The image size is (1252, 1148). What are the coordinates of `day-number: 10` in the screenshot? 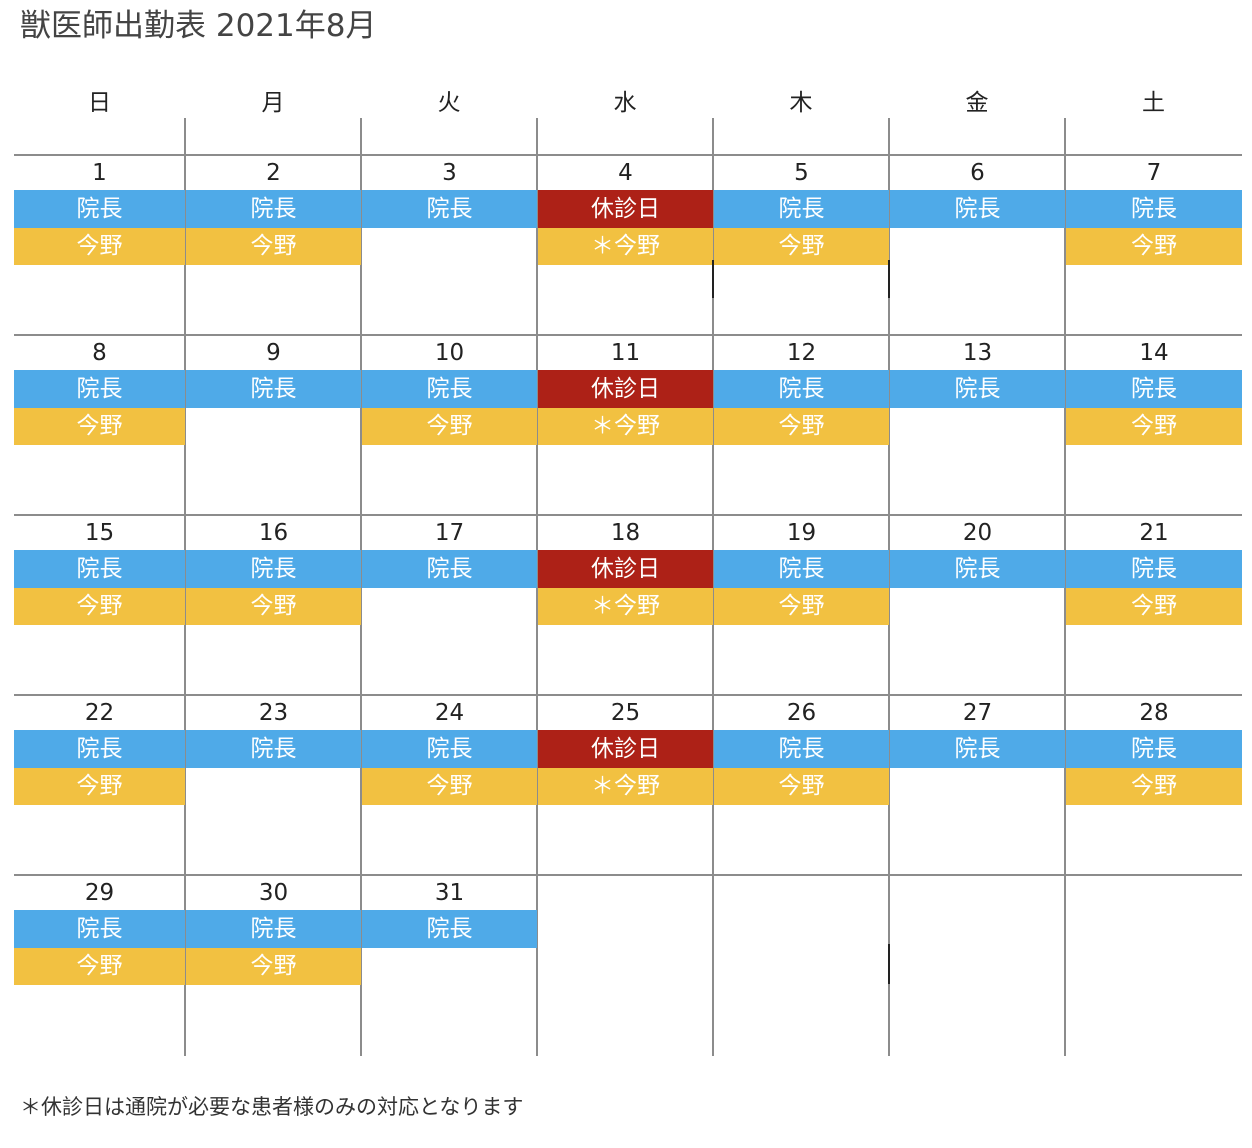 It's located at (449, 353).